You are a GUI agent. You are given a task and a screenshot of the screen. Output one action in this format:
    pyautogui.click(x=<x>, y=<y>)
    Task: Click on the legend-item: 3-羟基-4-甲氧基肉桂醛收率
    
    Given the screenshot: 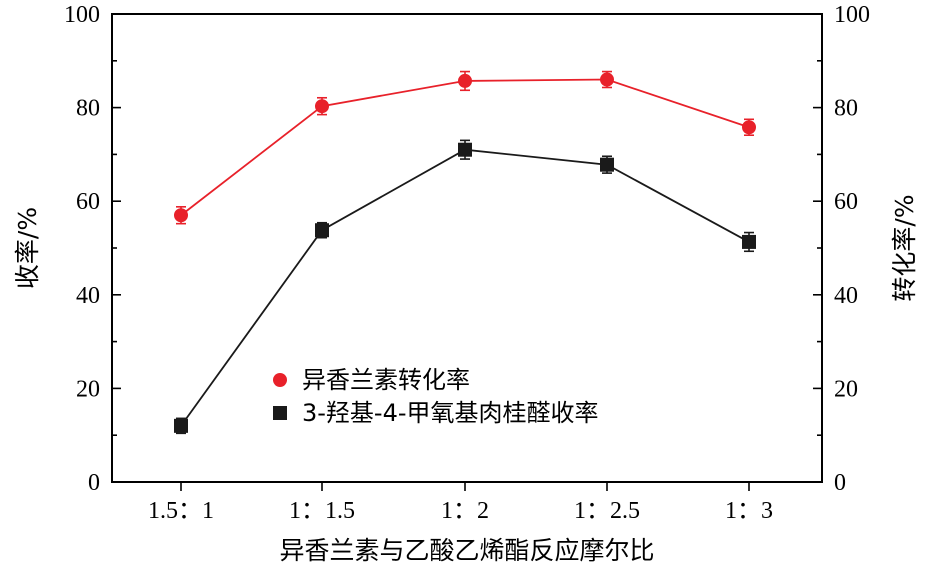 What is the action you would take?
    pyautogui.click(x=436, y=413)
    